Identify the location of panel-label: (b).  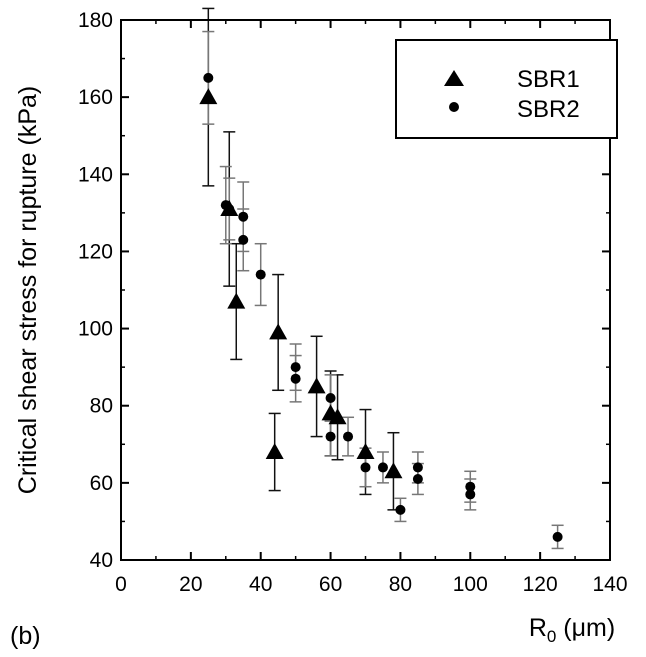
(25, 636).